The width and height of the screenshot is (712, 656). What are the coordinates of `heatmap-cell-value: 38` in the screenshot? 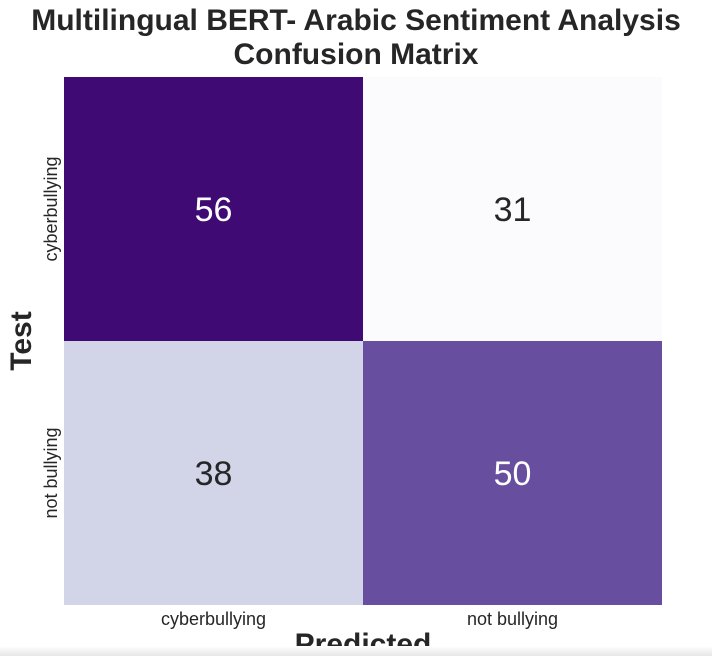 It's located at (214, 474).